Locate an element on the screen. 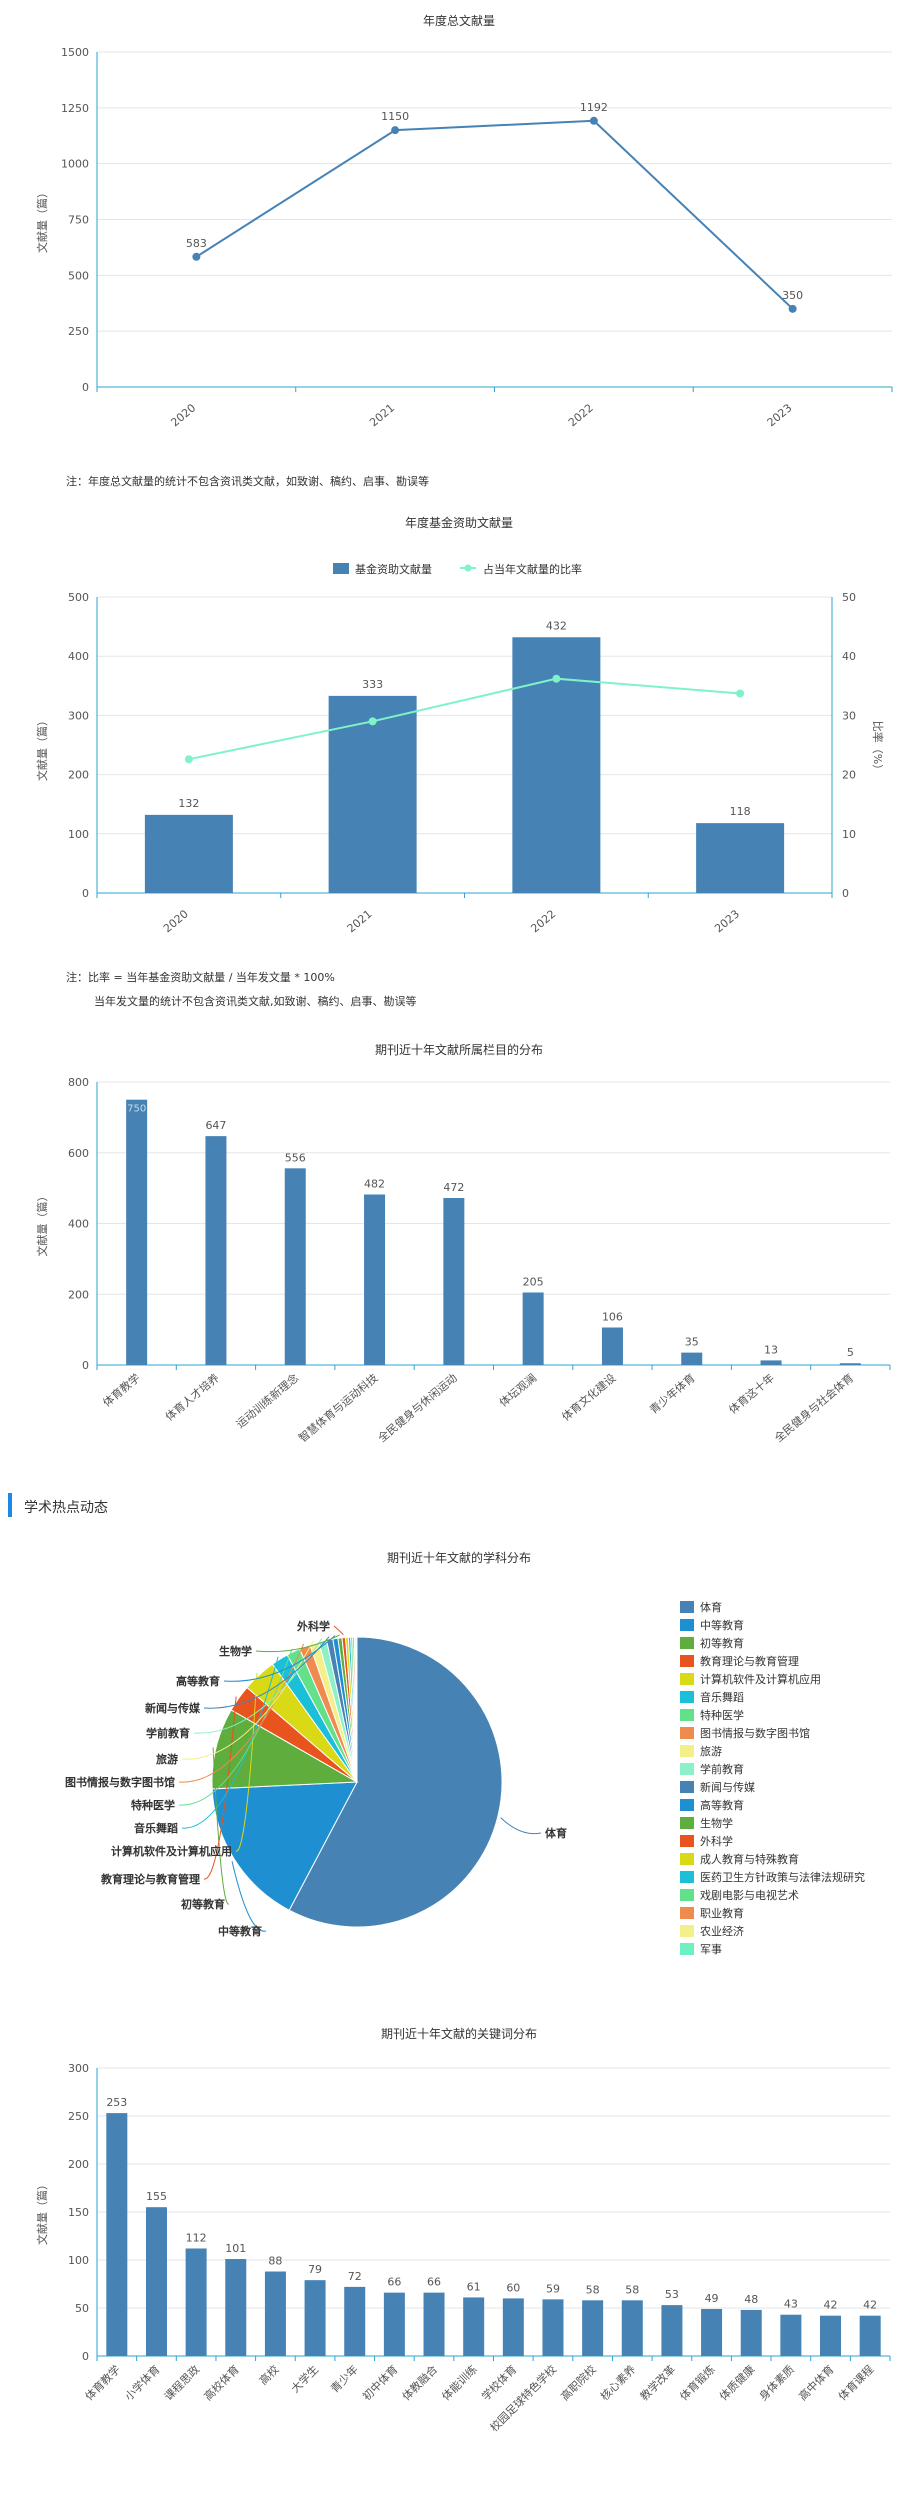 This screenshot has width=912, height=2515. annual-total-y-tick-label: 1250 is located at coordinates (75, 108).